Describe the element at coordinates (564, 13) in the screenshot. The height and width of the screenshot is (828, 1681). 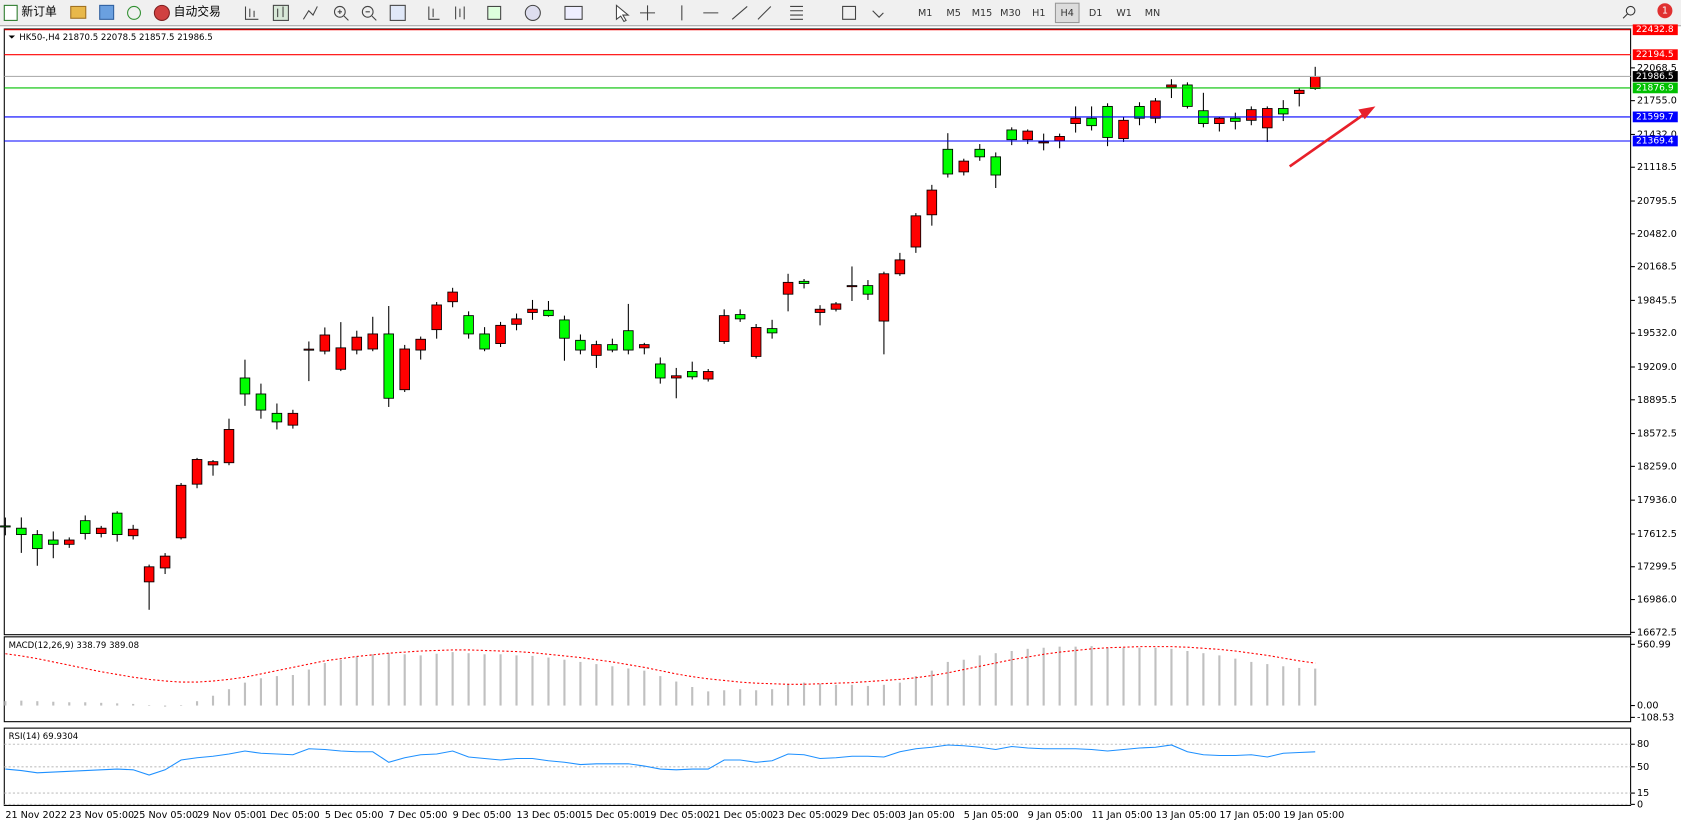
I see `toolbar-icons` at that location.